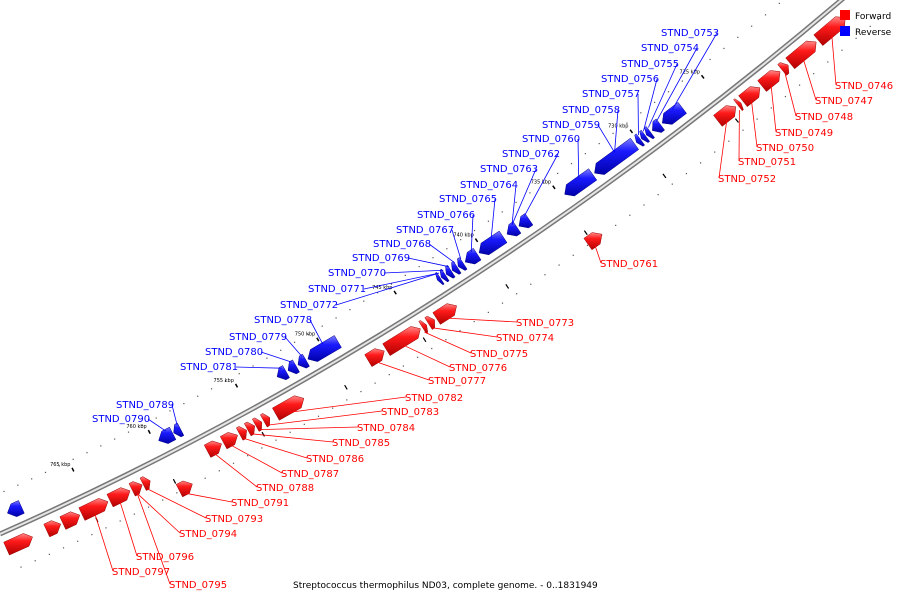 The width and height of the screenshot is (900, 600). Describe the element at coordinates (121, 419) in the screenshot. I see `gene-label-reverse: STND_0790` at that location.